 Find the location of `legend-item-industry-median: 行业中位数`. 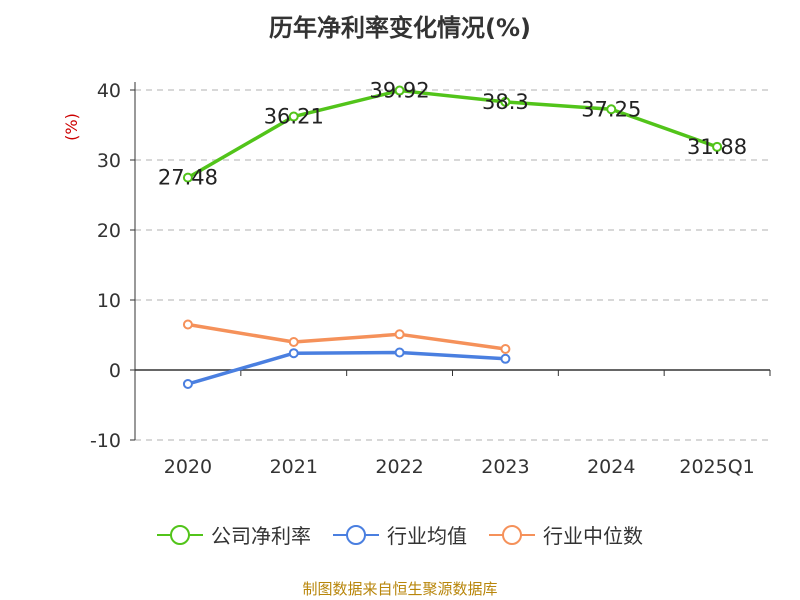

legend-item-industry-median: 行业中位数 is located at coordinates (566, 534).